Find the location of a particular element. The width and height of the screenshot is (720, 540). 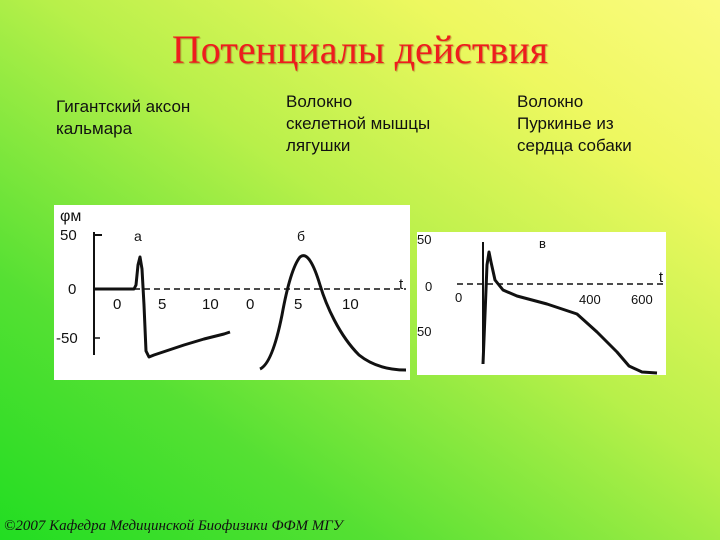

plot-svg-squid-frog: φм 50 0 -50 t a 0 5 10 б 0 5 10 is located at coordinates (231, 290).